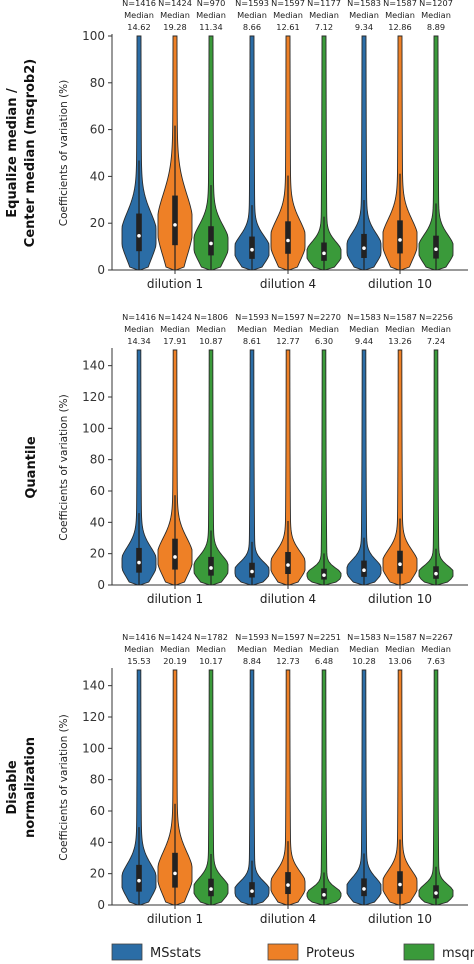 The width and height of the screenshot is (474, 964). I want to click on y-tick-label: 0, so click(101, 905).